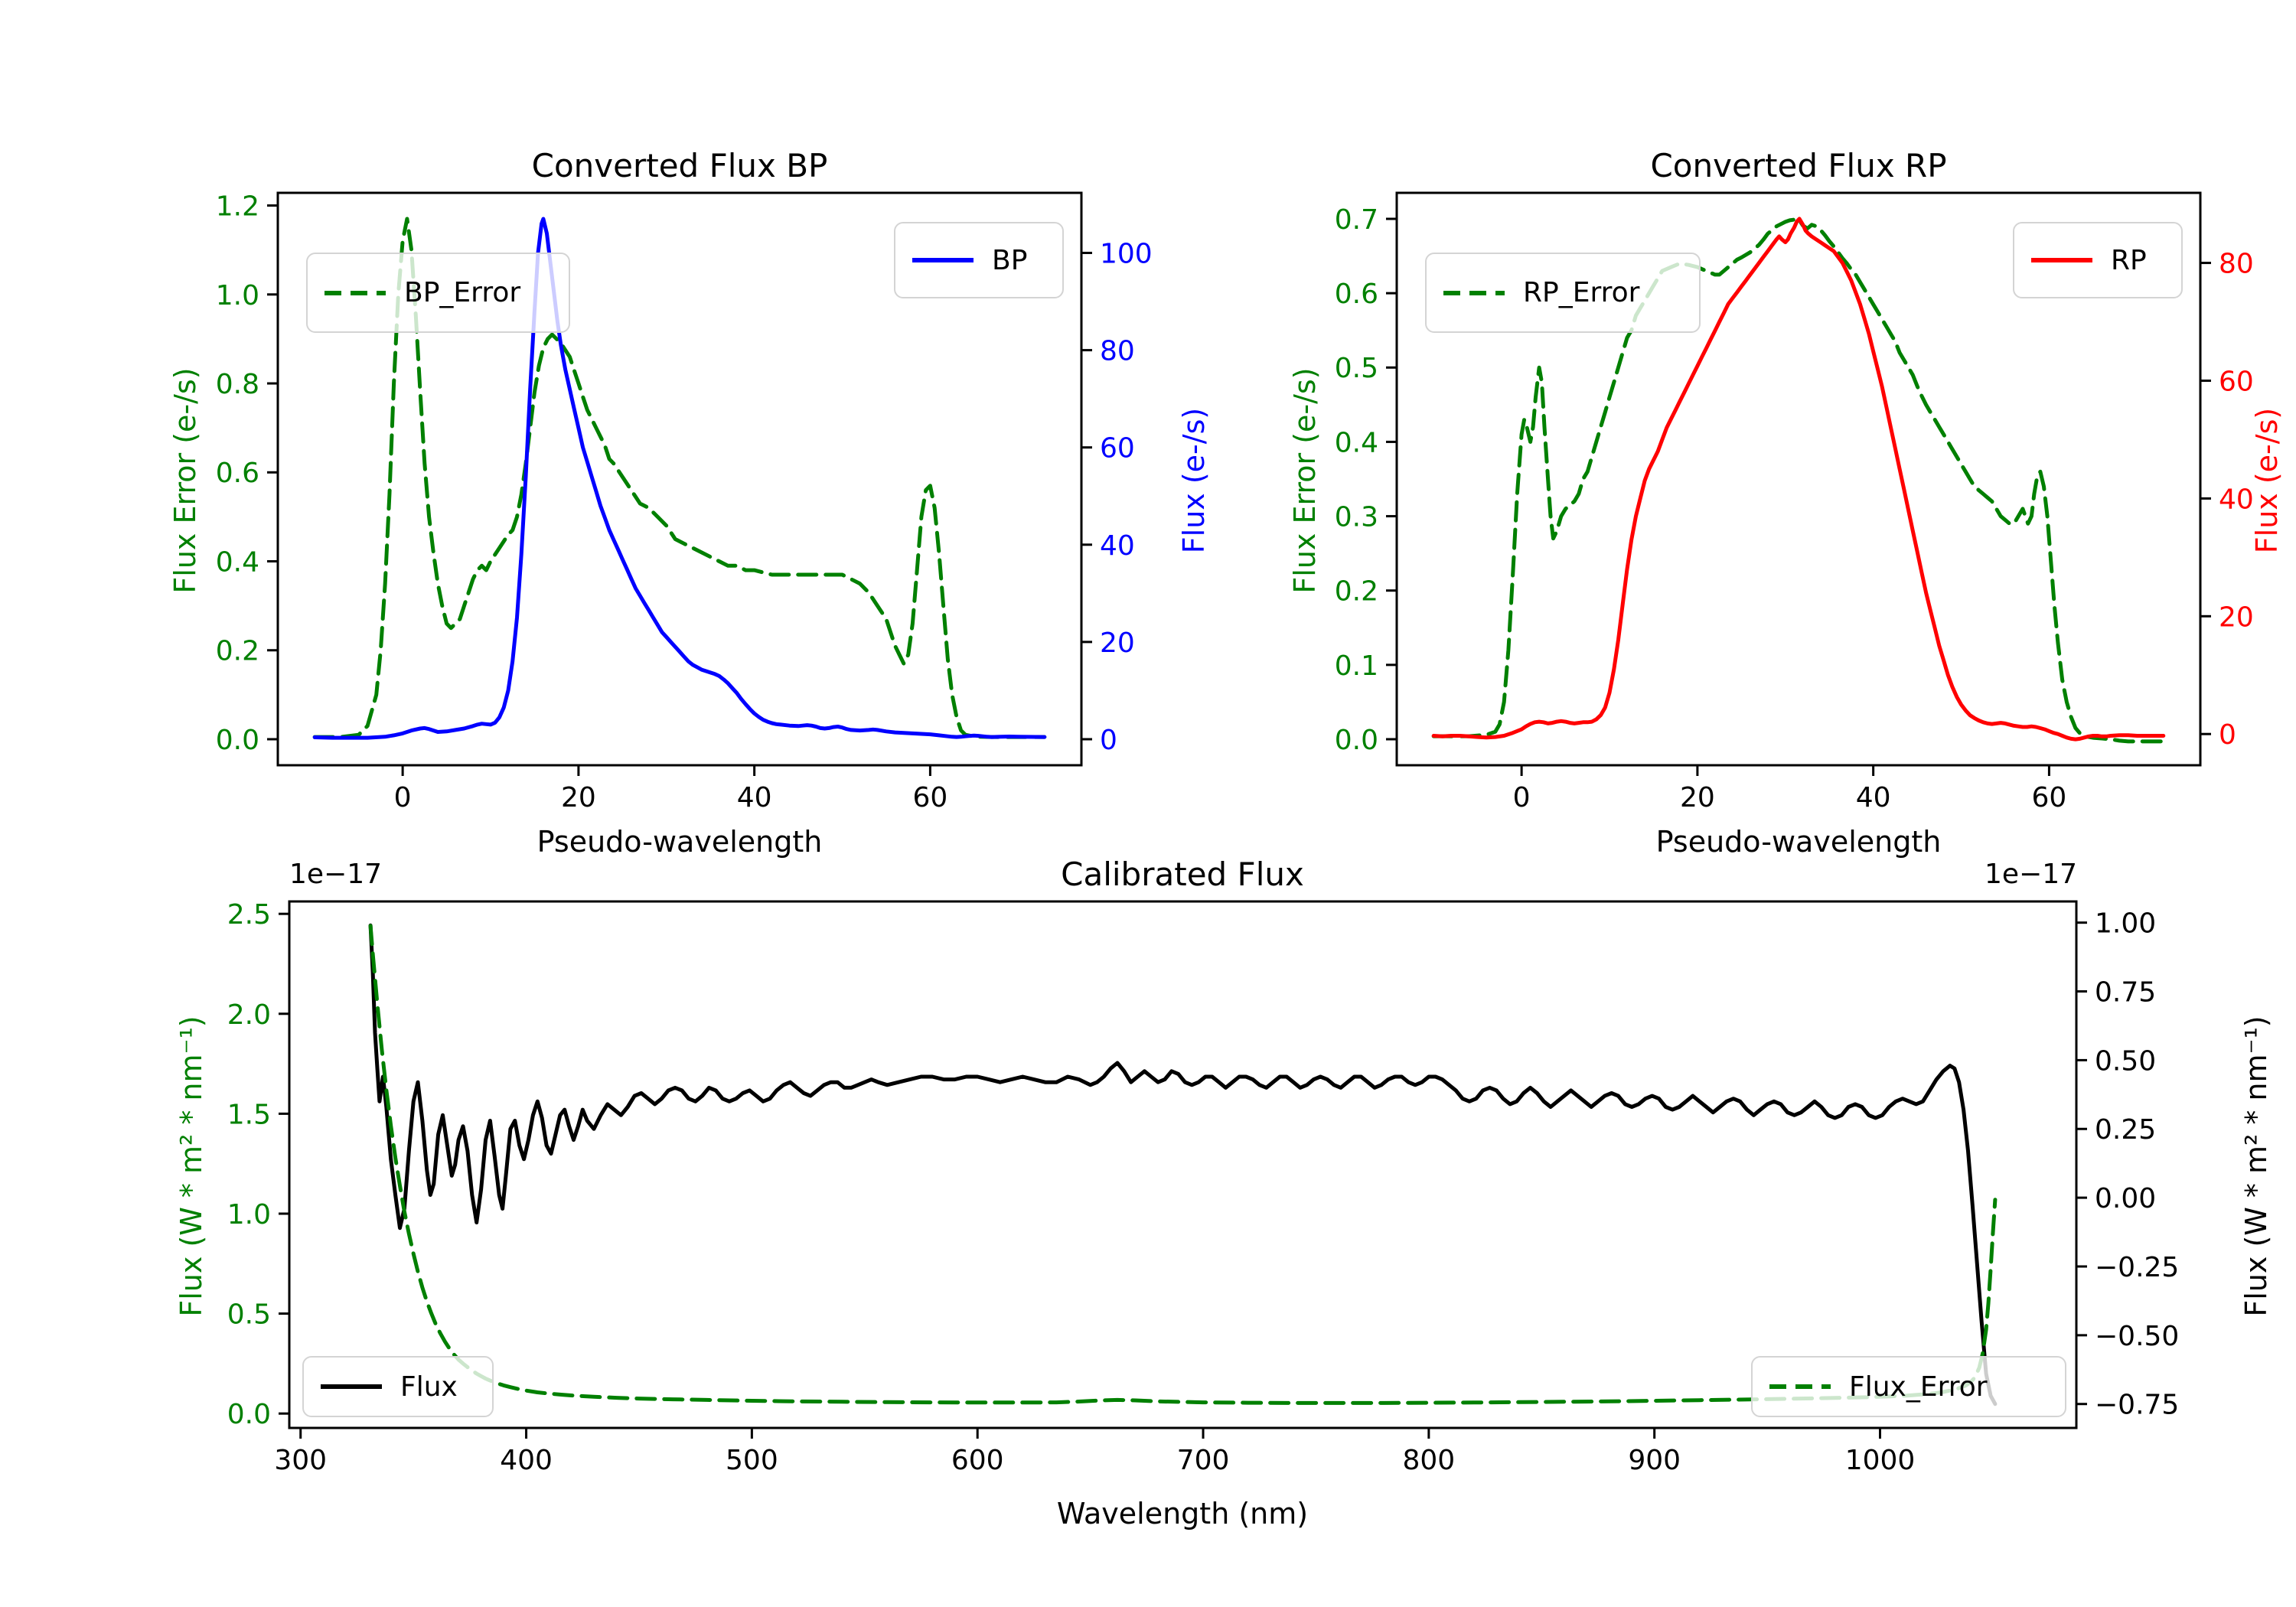 Image resolution: width=2296 pixels, height=1607 pixels. I want to click on svg-text: 0.1, so click(1356, 666).